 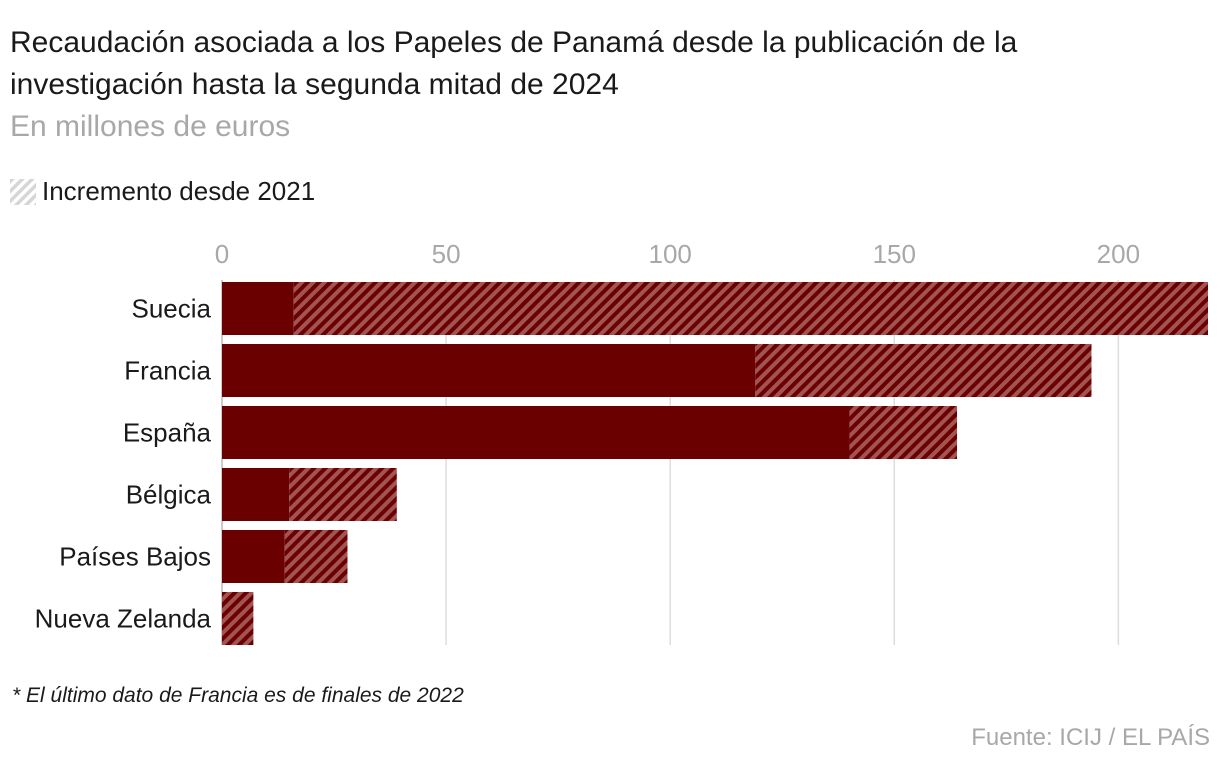 What do you see at coordinates (167, 433) in the screenshot?
I see `category-label: España` at bounding box center [167, 433].